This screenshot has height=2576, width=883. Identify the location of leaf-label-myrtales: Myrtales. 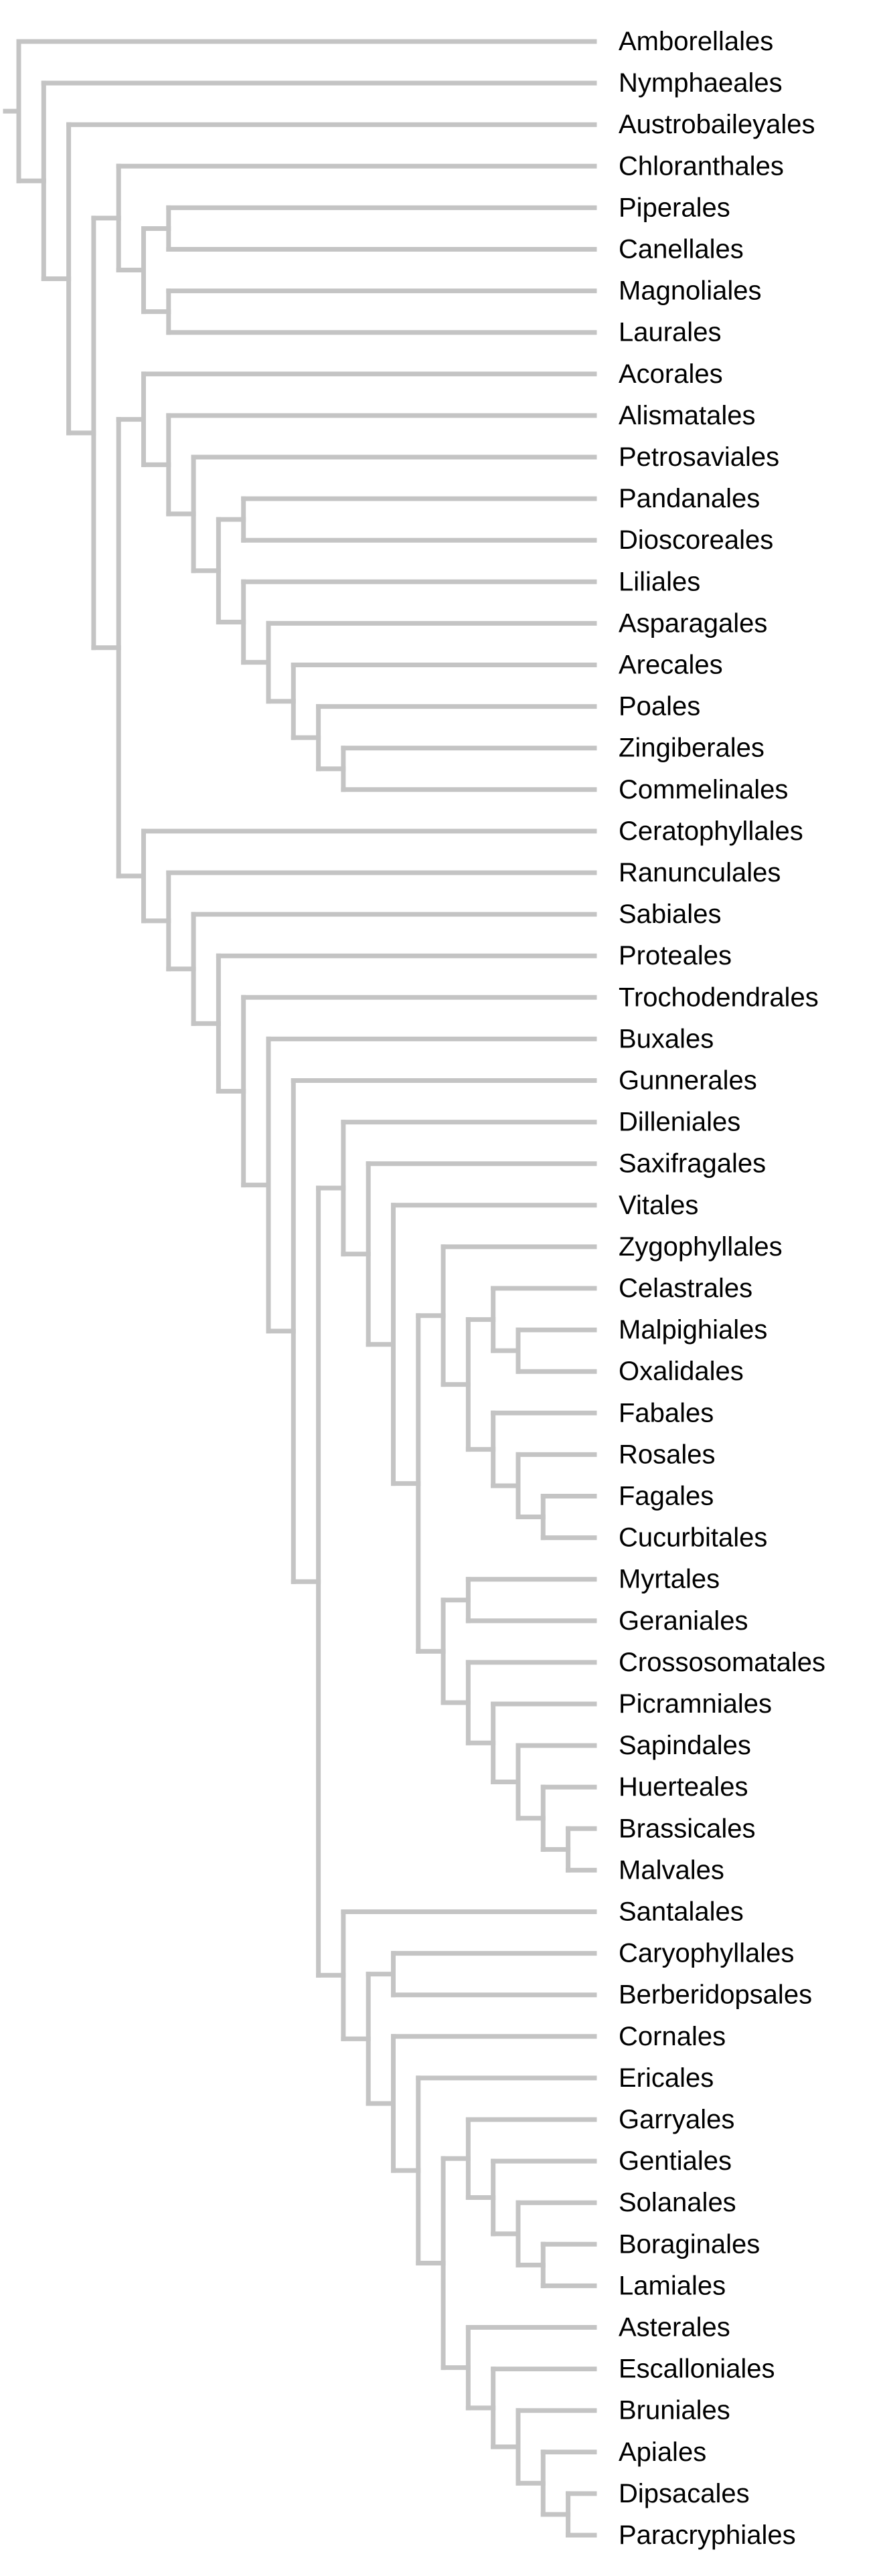
(669, 1579).